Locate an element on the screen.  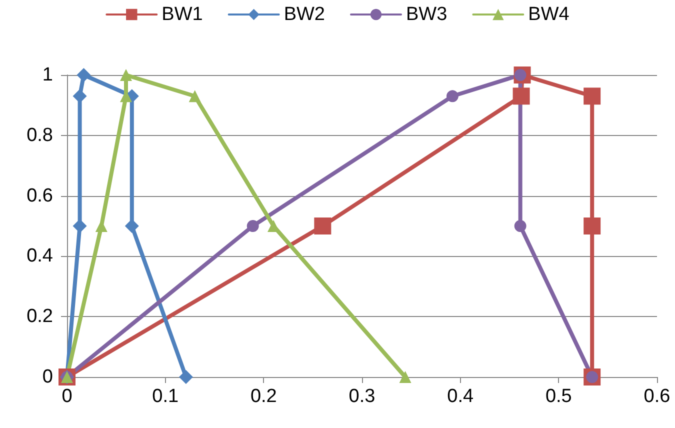
y-tick-label: 0 is located at coordinates (47, 377).